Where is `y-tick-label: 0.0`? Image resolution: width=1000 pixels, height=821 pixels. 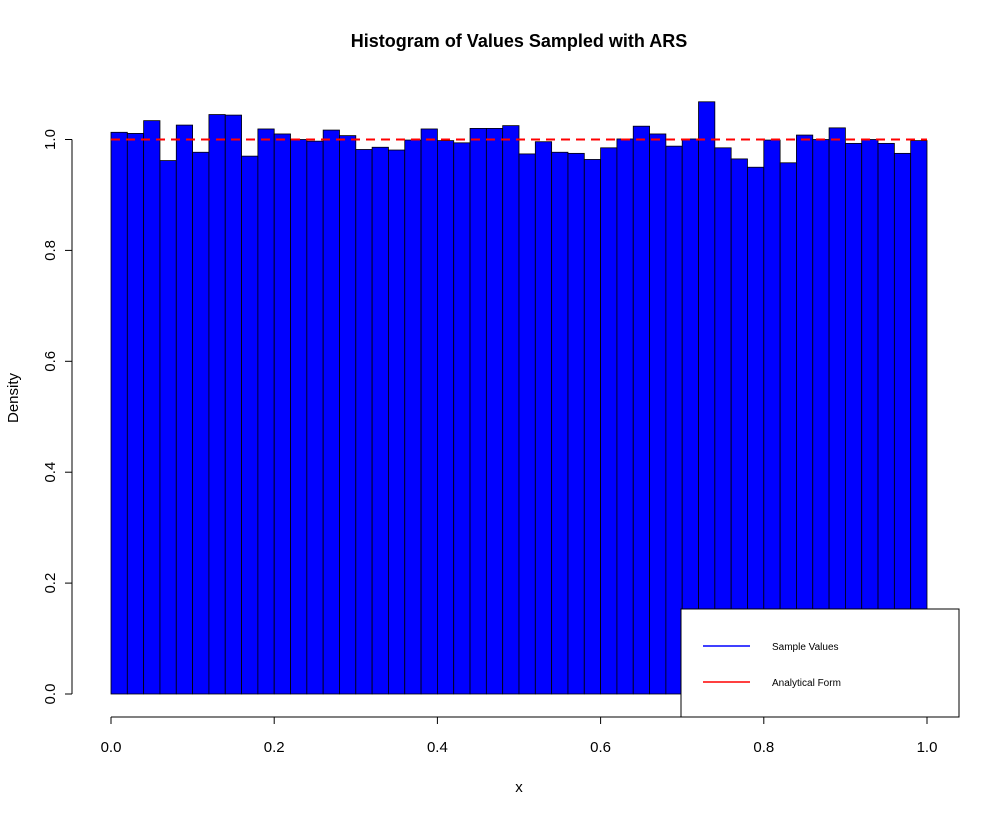 y-tick-label: 0.0 is located at coordinates (50, 694).